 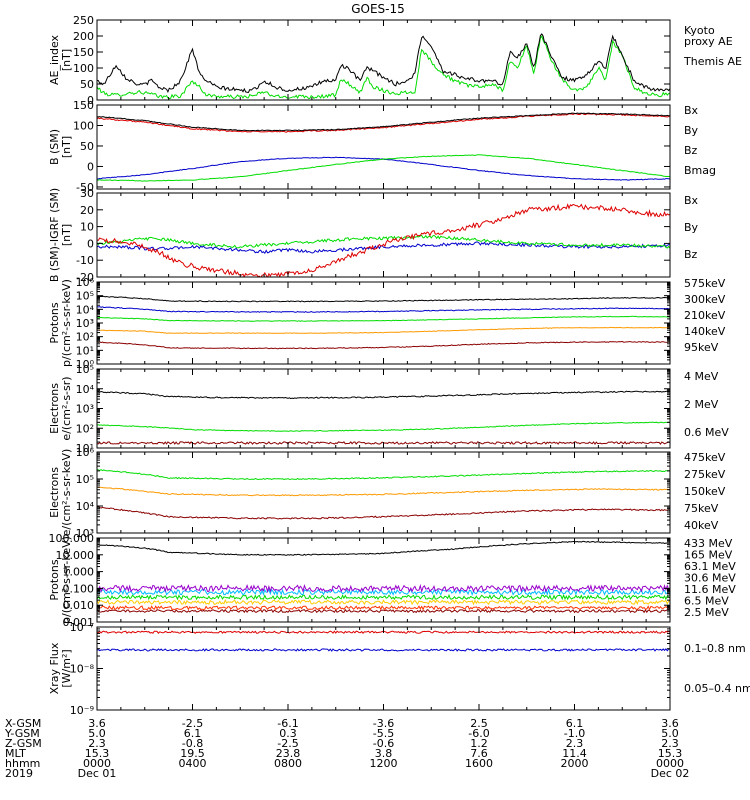 I want to click on x-axis-value: 1.2, so click(x=479, y=743).